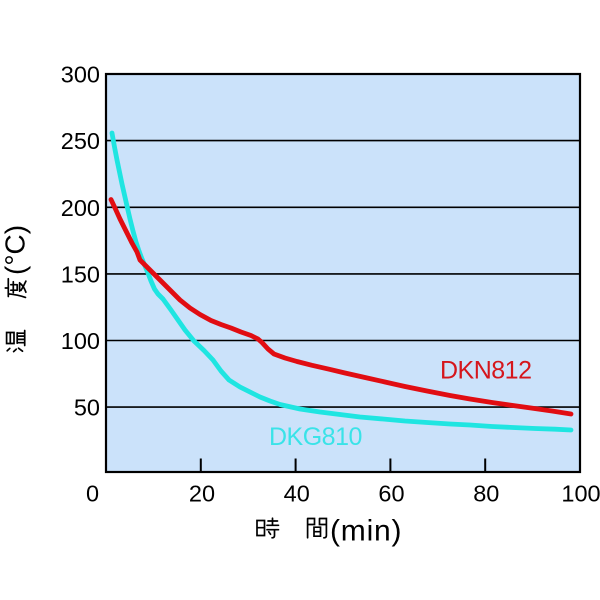 The image size is (600, 600). What do you see at coordinates (87, 408) in the screenshot?
I see `svg-text: 50` at bounding box center [87, 408].